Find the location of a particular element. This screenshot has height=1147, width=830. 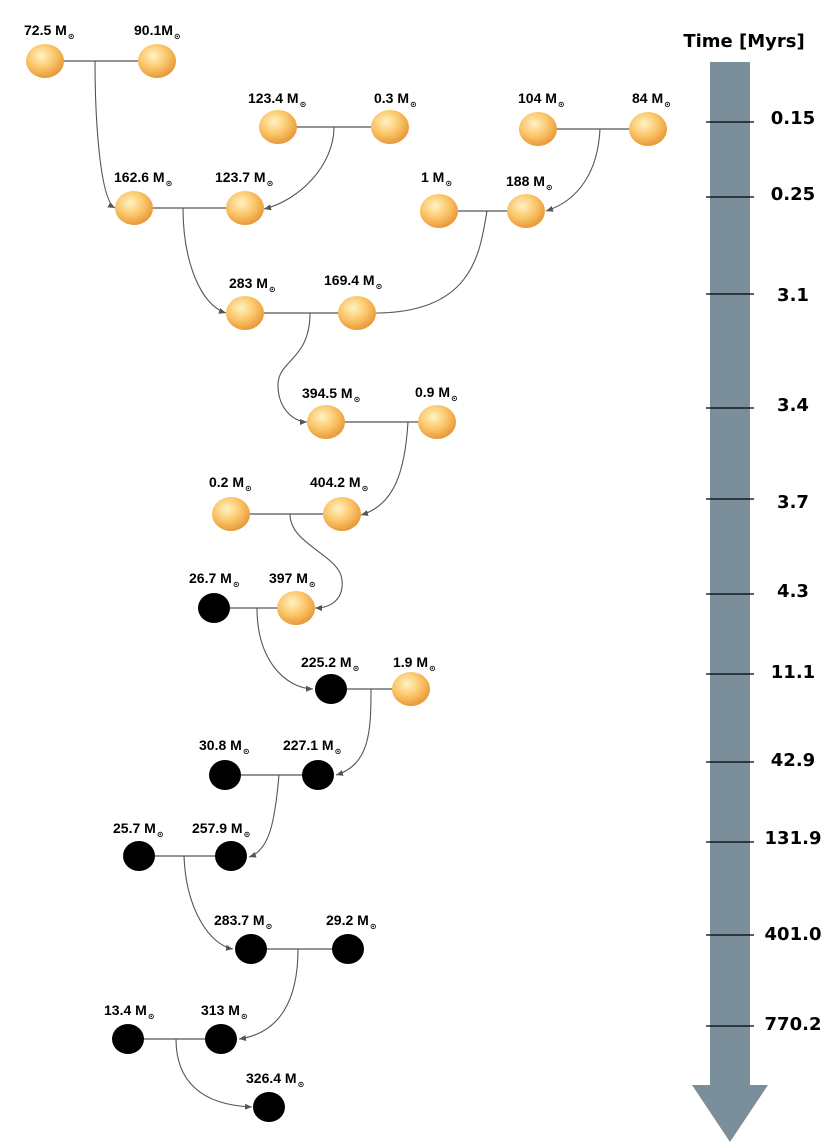

time-tick-label: 0.15 is located at coordinates (793, 118).